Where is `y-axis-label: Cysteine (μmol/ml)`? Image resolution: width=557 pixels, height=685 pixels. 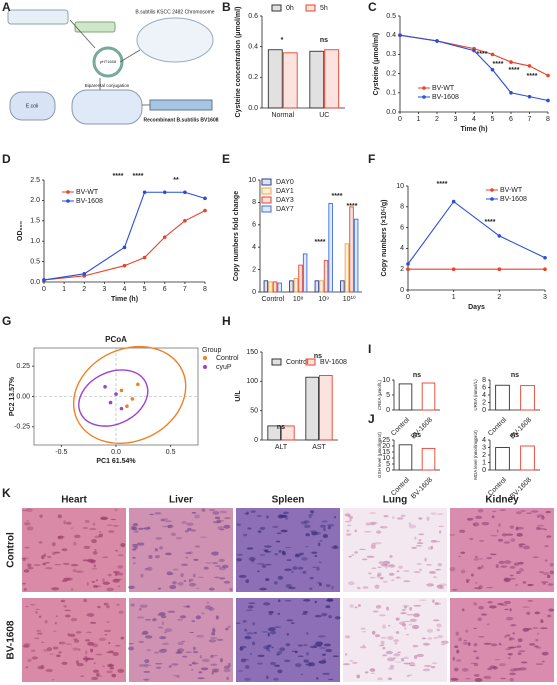 y-axis-label: Cysteine (μmol/ml) is located at coordinates (376, 64).